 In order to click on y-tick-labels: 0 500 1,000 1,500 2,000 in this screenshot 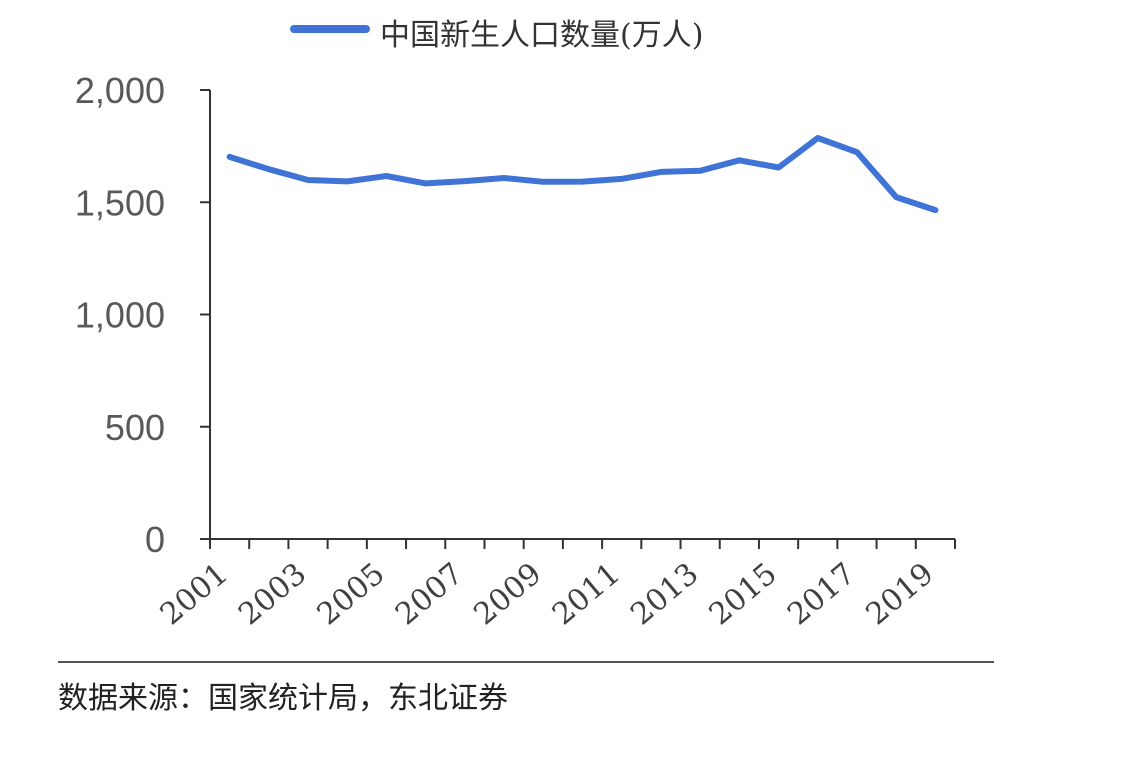, I will do `click(120, 315)`.